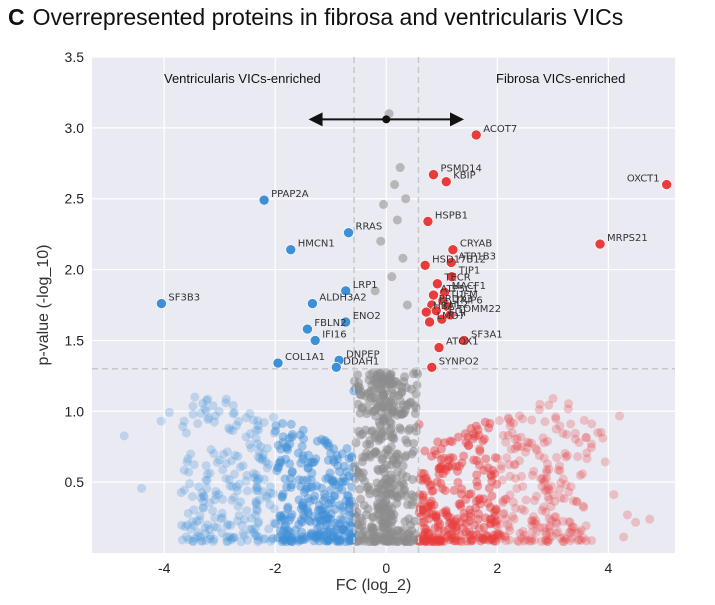 This screenshot has height=605, width=715. Describe the element at coordinates (264, 200) in the screenshot. I see `data-point-ppap2a` at that location.